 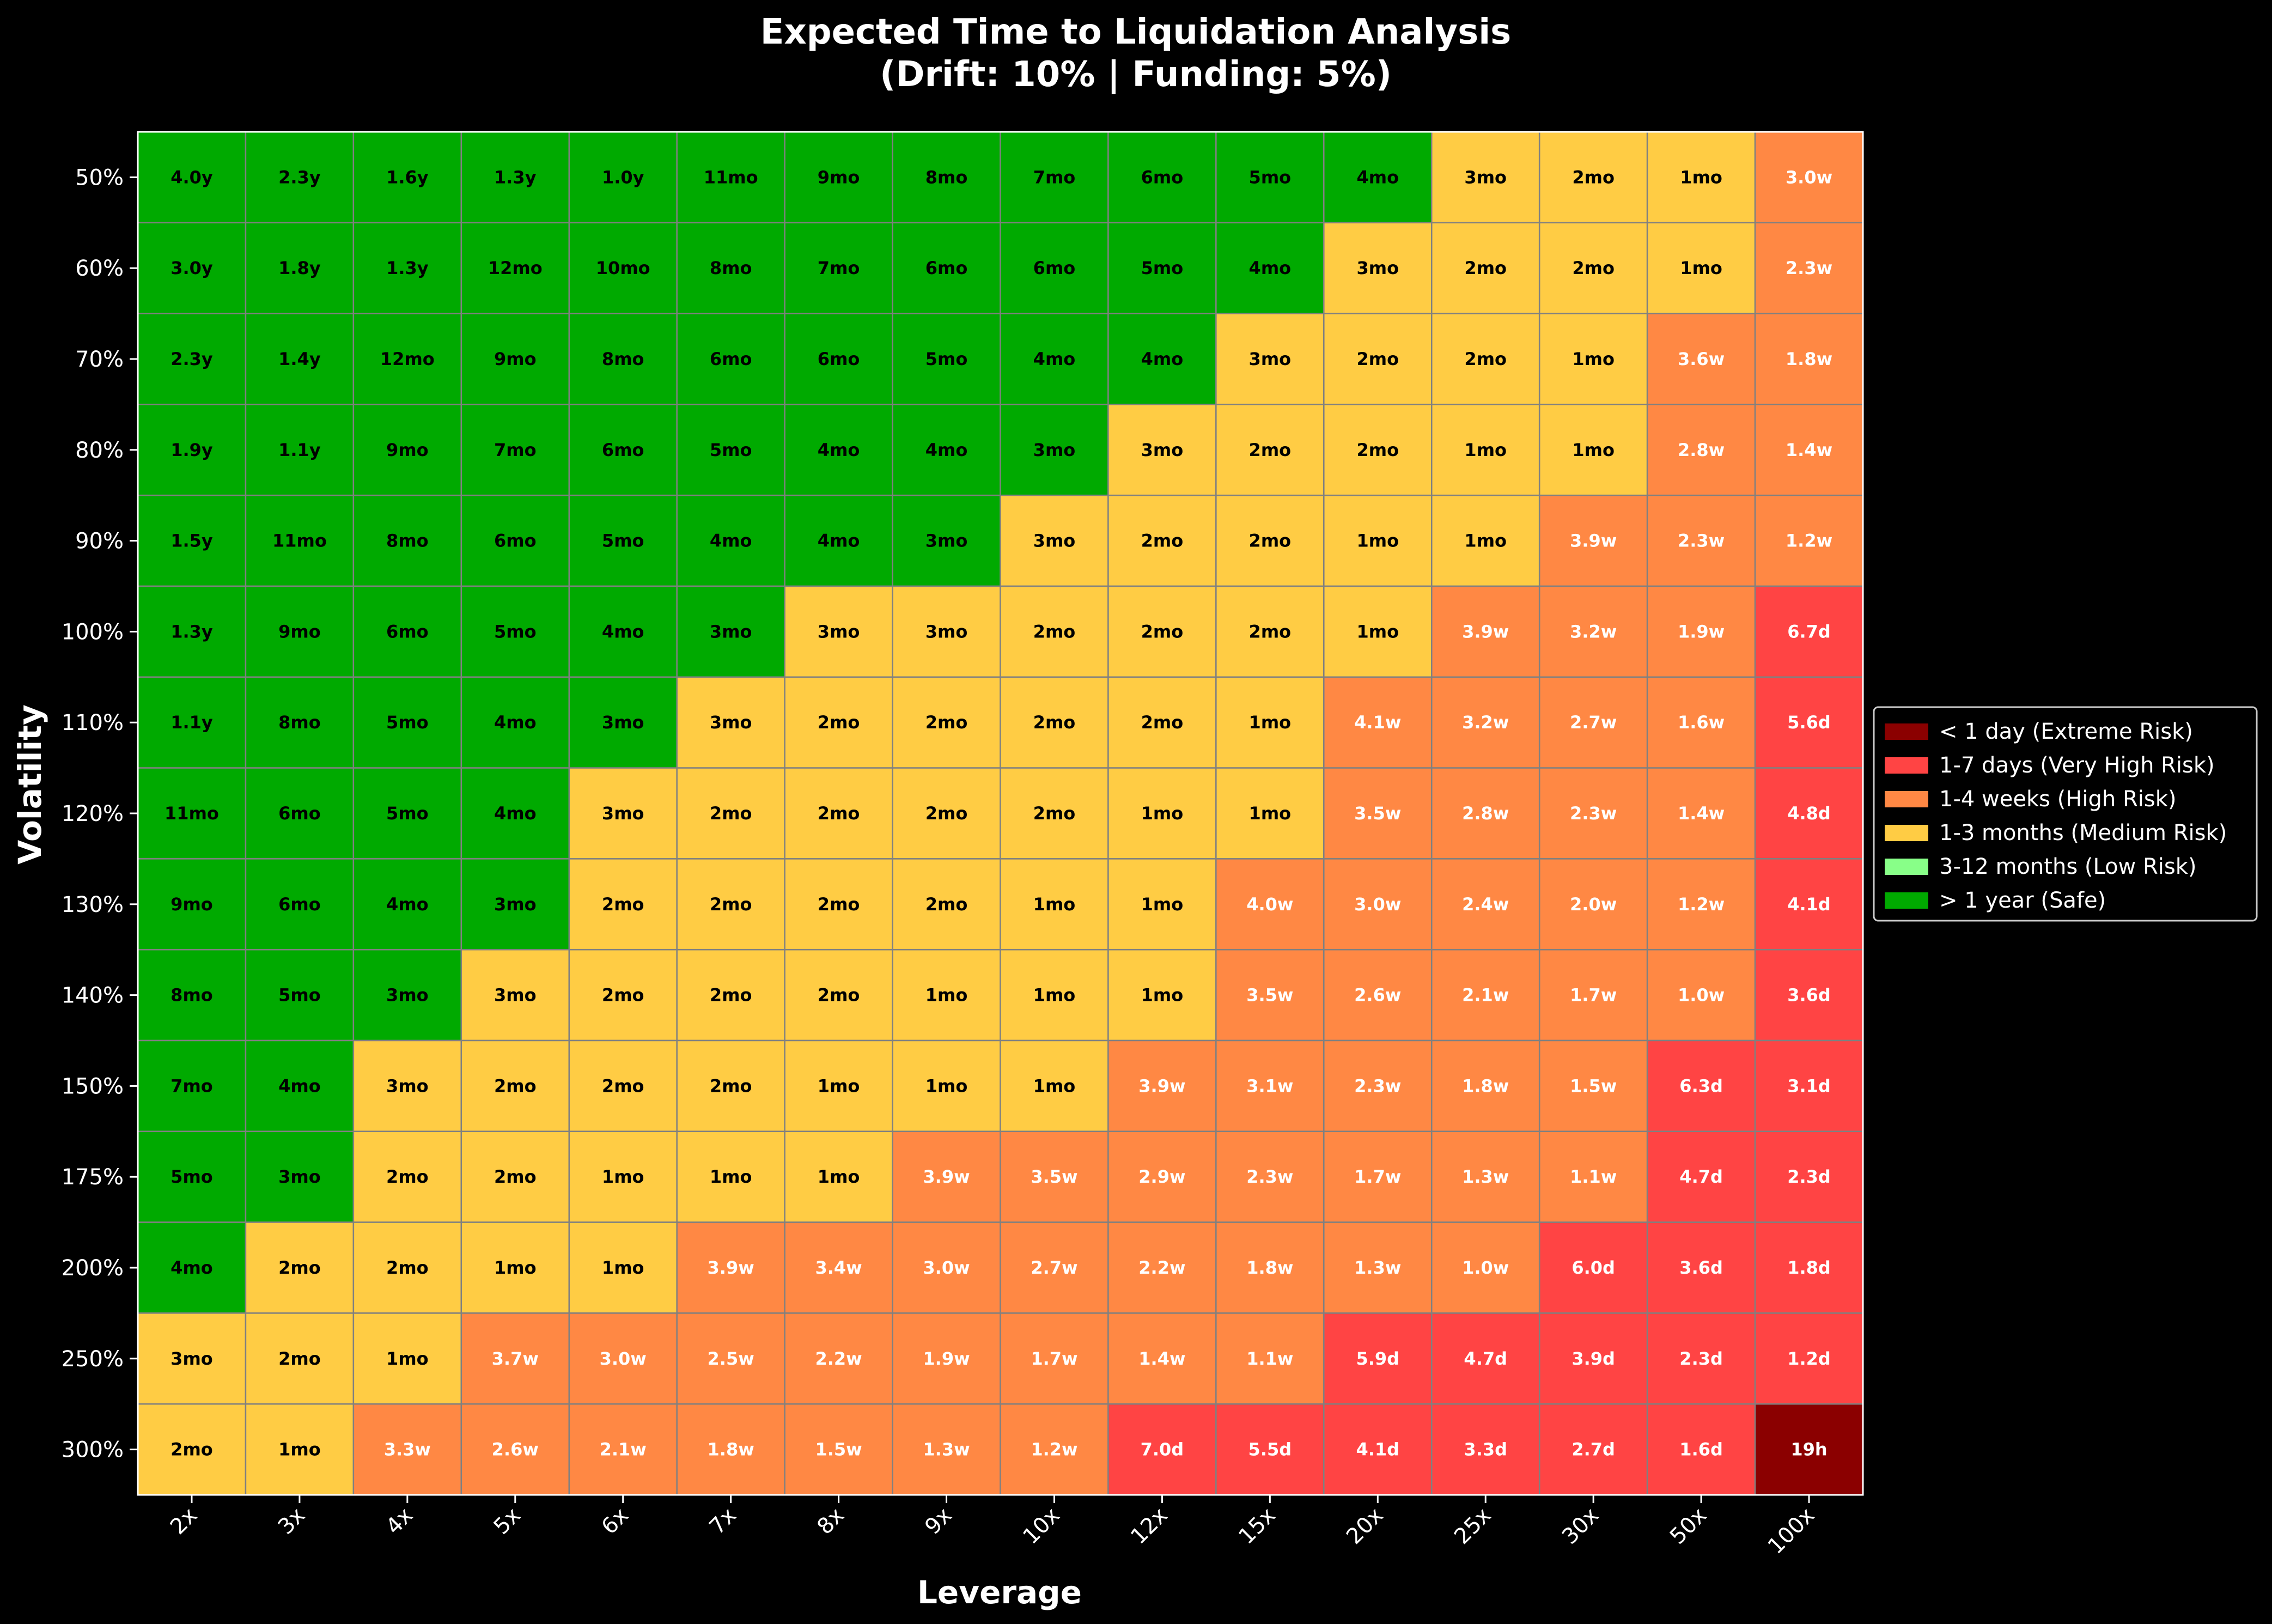 What do you see at coordinates (1270, 1449) in the screenshot?
I see `cell-value-label: 5.5d` at bounding box center [1270, 1449].